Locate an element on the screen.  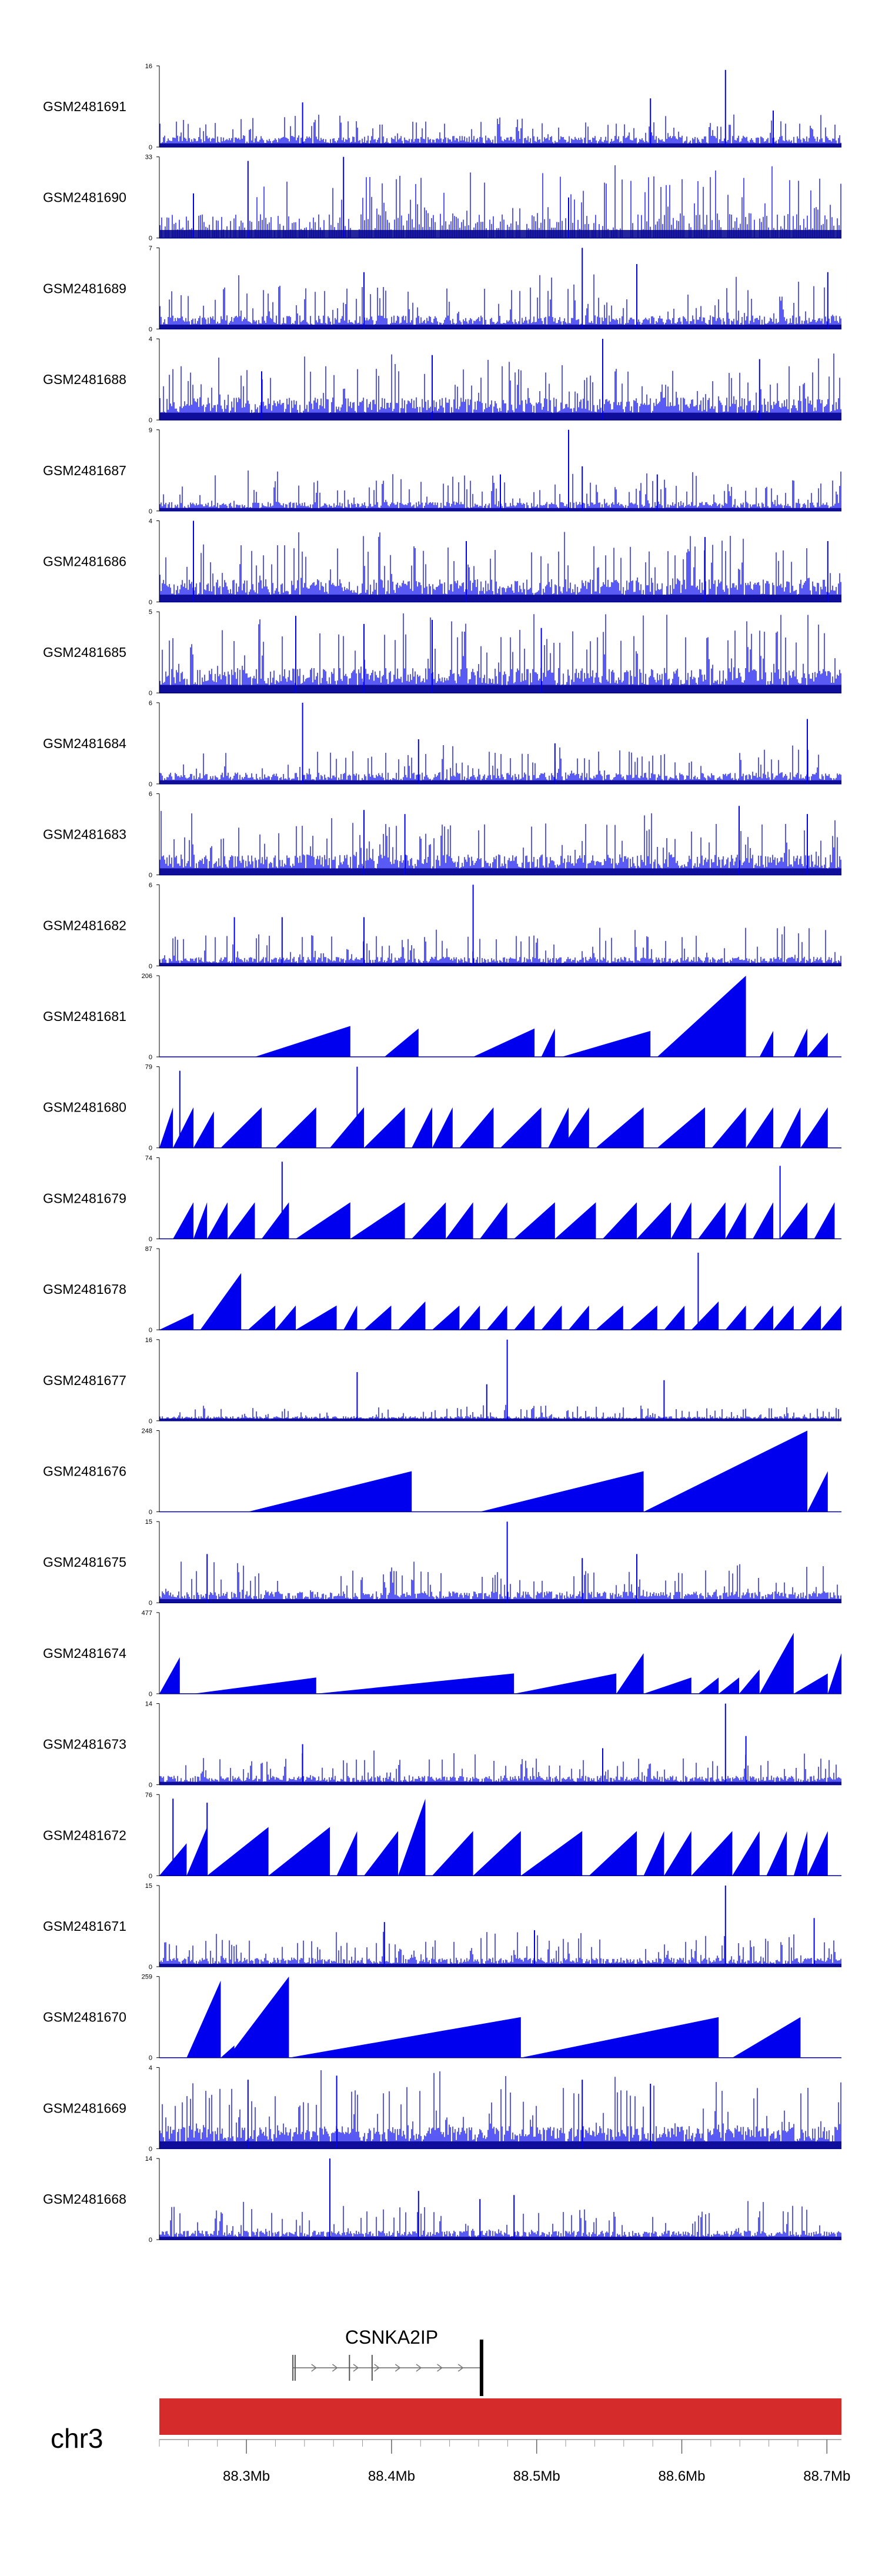
track-label: GSM2481686 is located at coordinates (84, 561).